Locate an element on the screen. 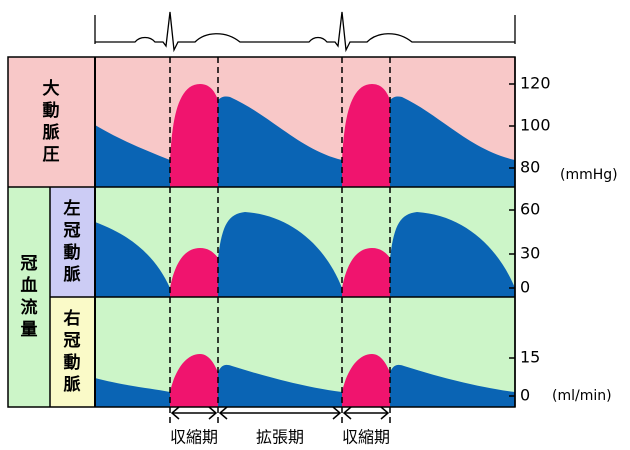 The width and height of the screenshot is (630, 450). tick-label: 80 is located at coordinates (530, 167).